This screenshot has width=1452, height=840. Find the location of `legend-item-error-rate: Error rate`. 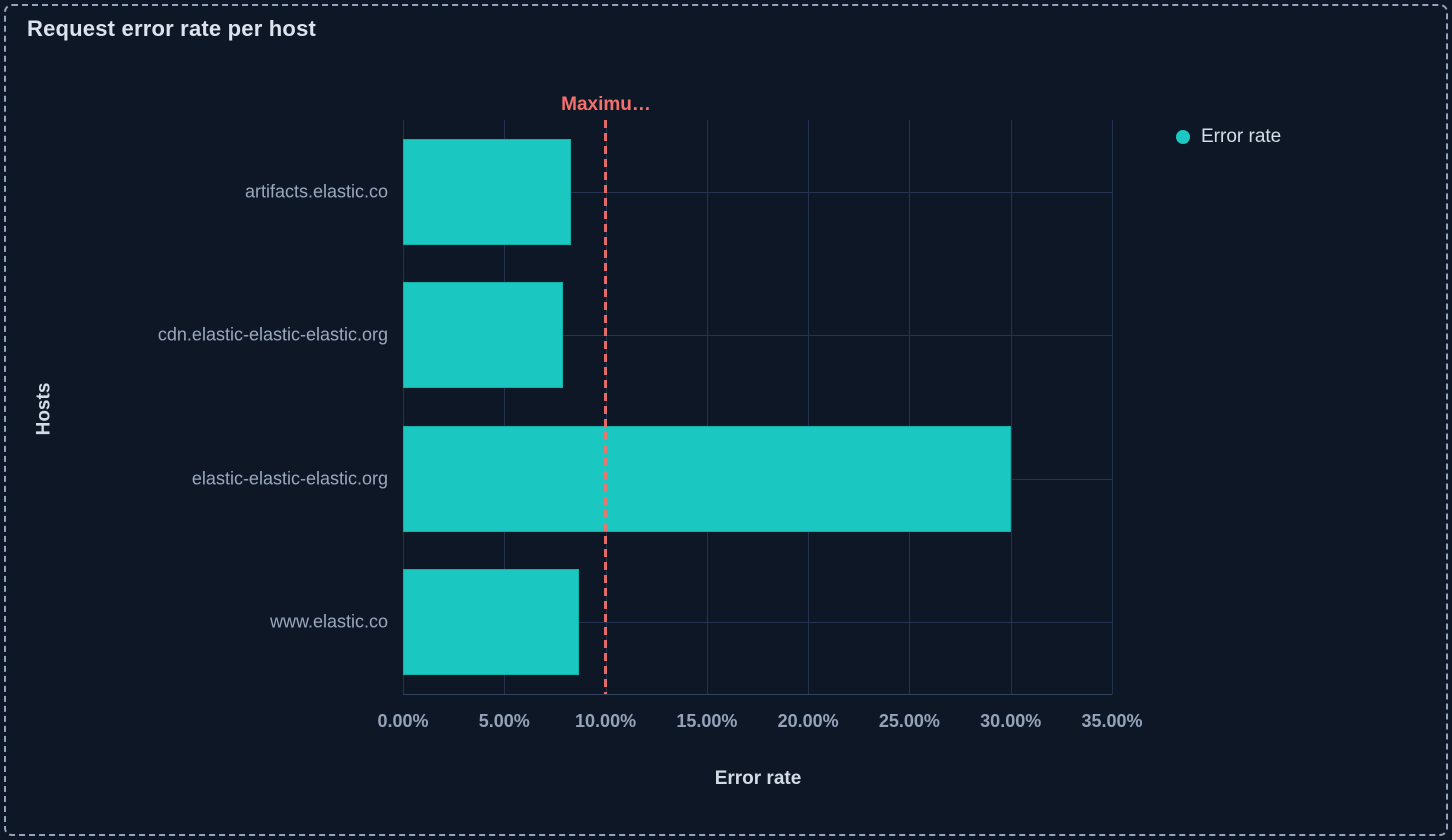

legend-item-error-rate: Error rate is located at coordinates (1228, 137).